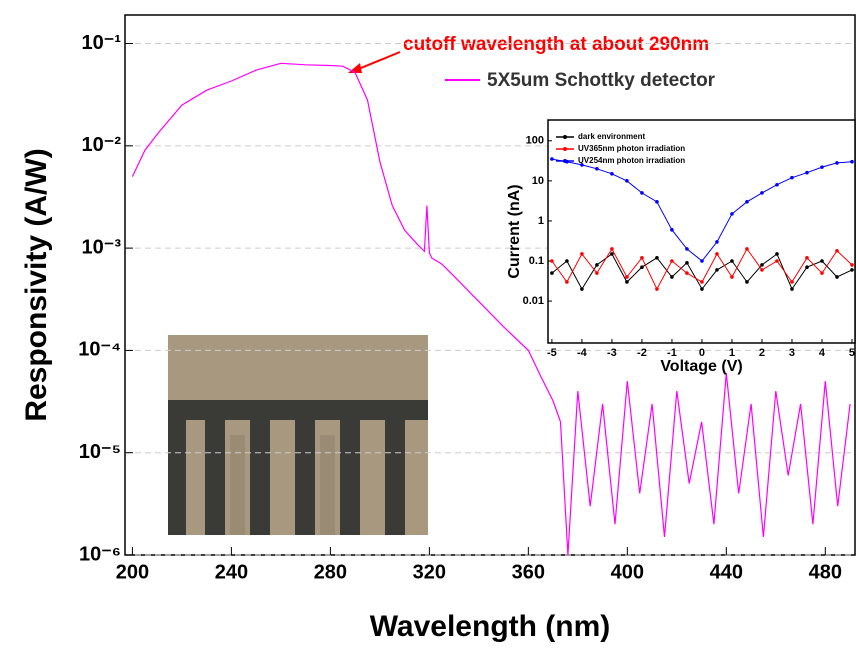  I want to click on y-tick-label: 1, so click(541, 221).